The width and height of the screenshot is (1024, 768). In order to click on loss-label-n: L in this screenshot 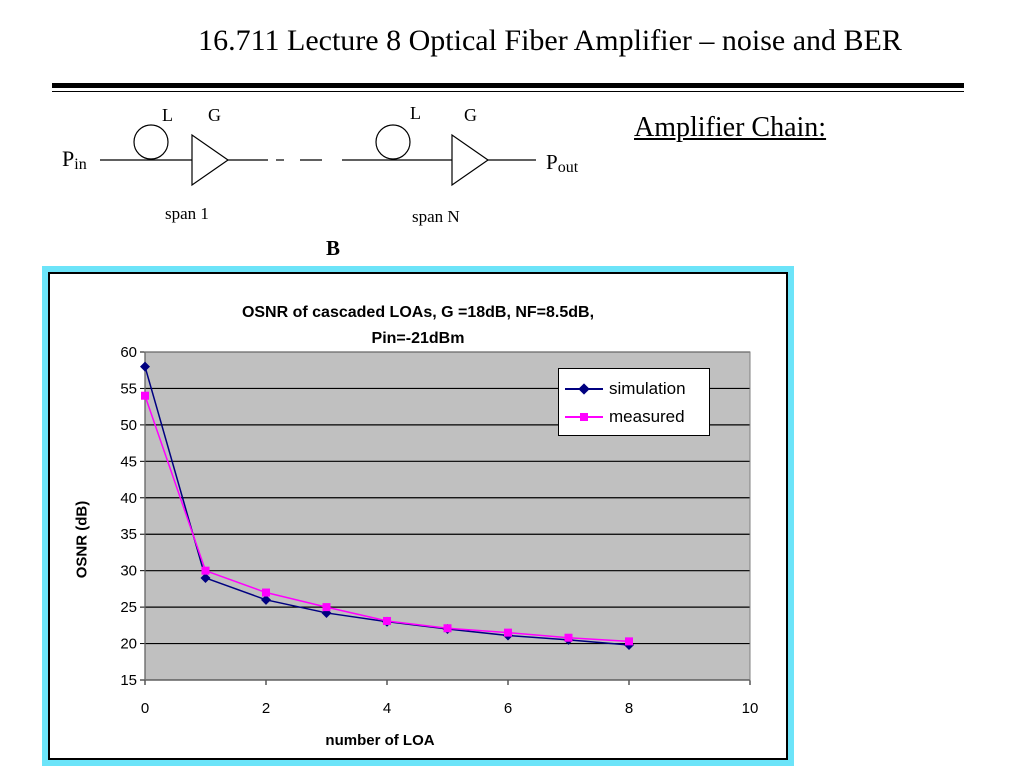, I will do `click(415, 113)`.